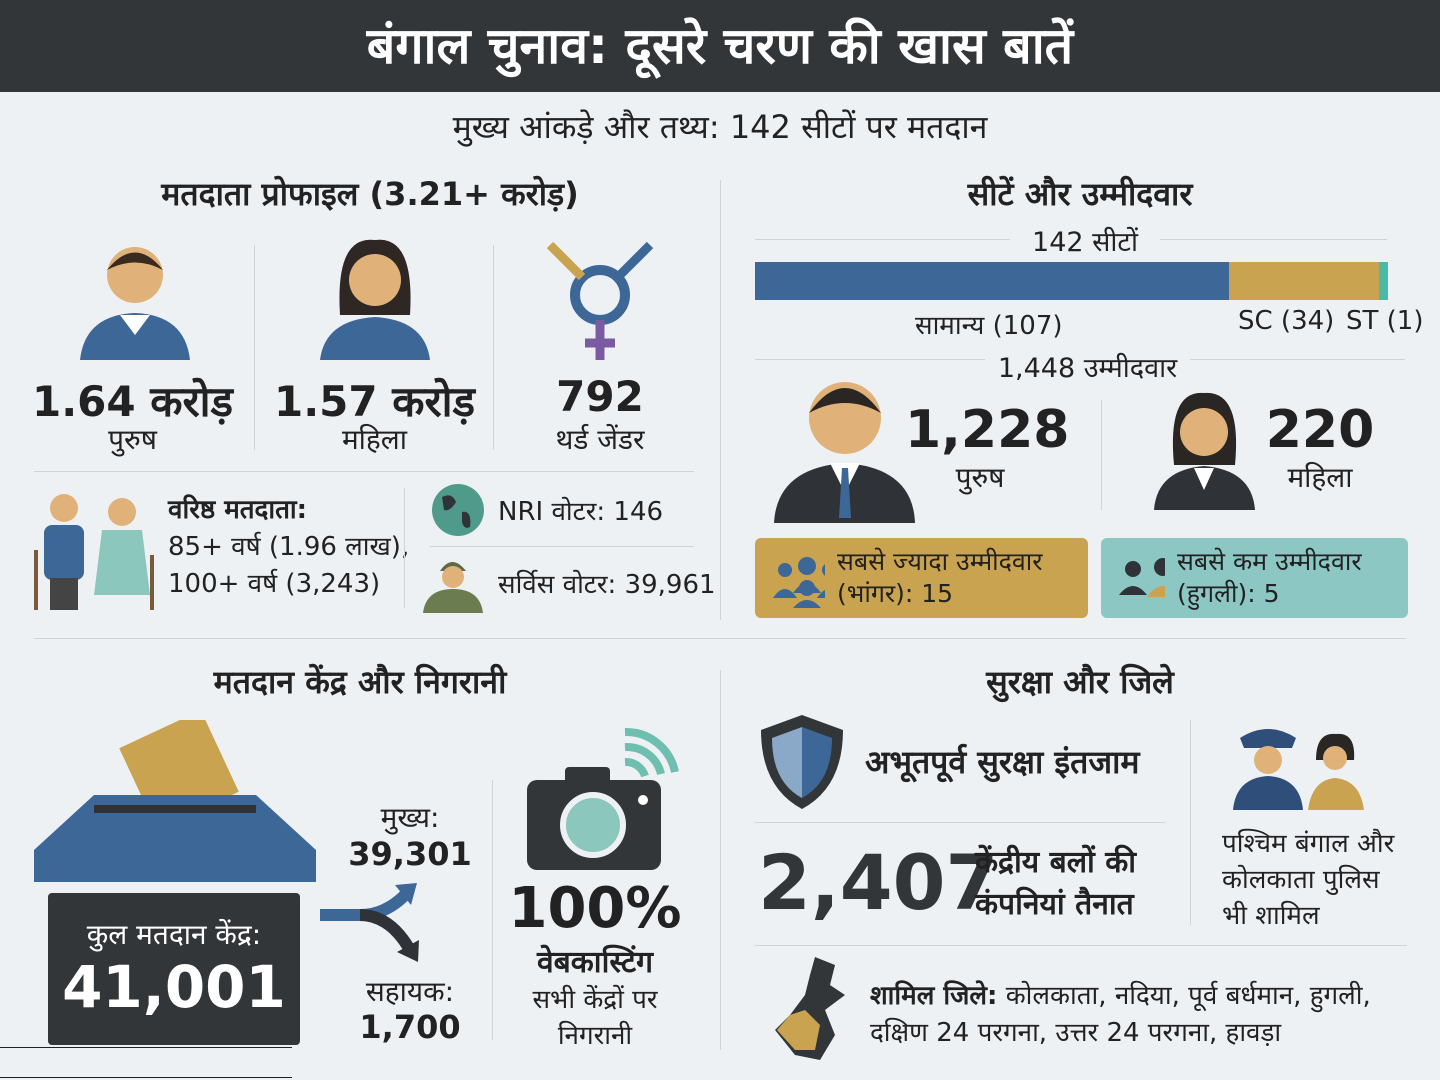 The height and width of the screenshot is (1080, 1440). Describe the element at coordinates (1085, 240) in the screenshot. I see `total-seats: 142 सीटों` at that location.